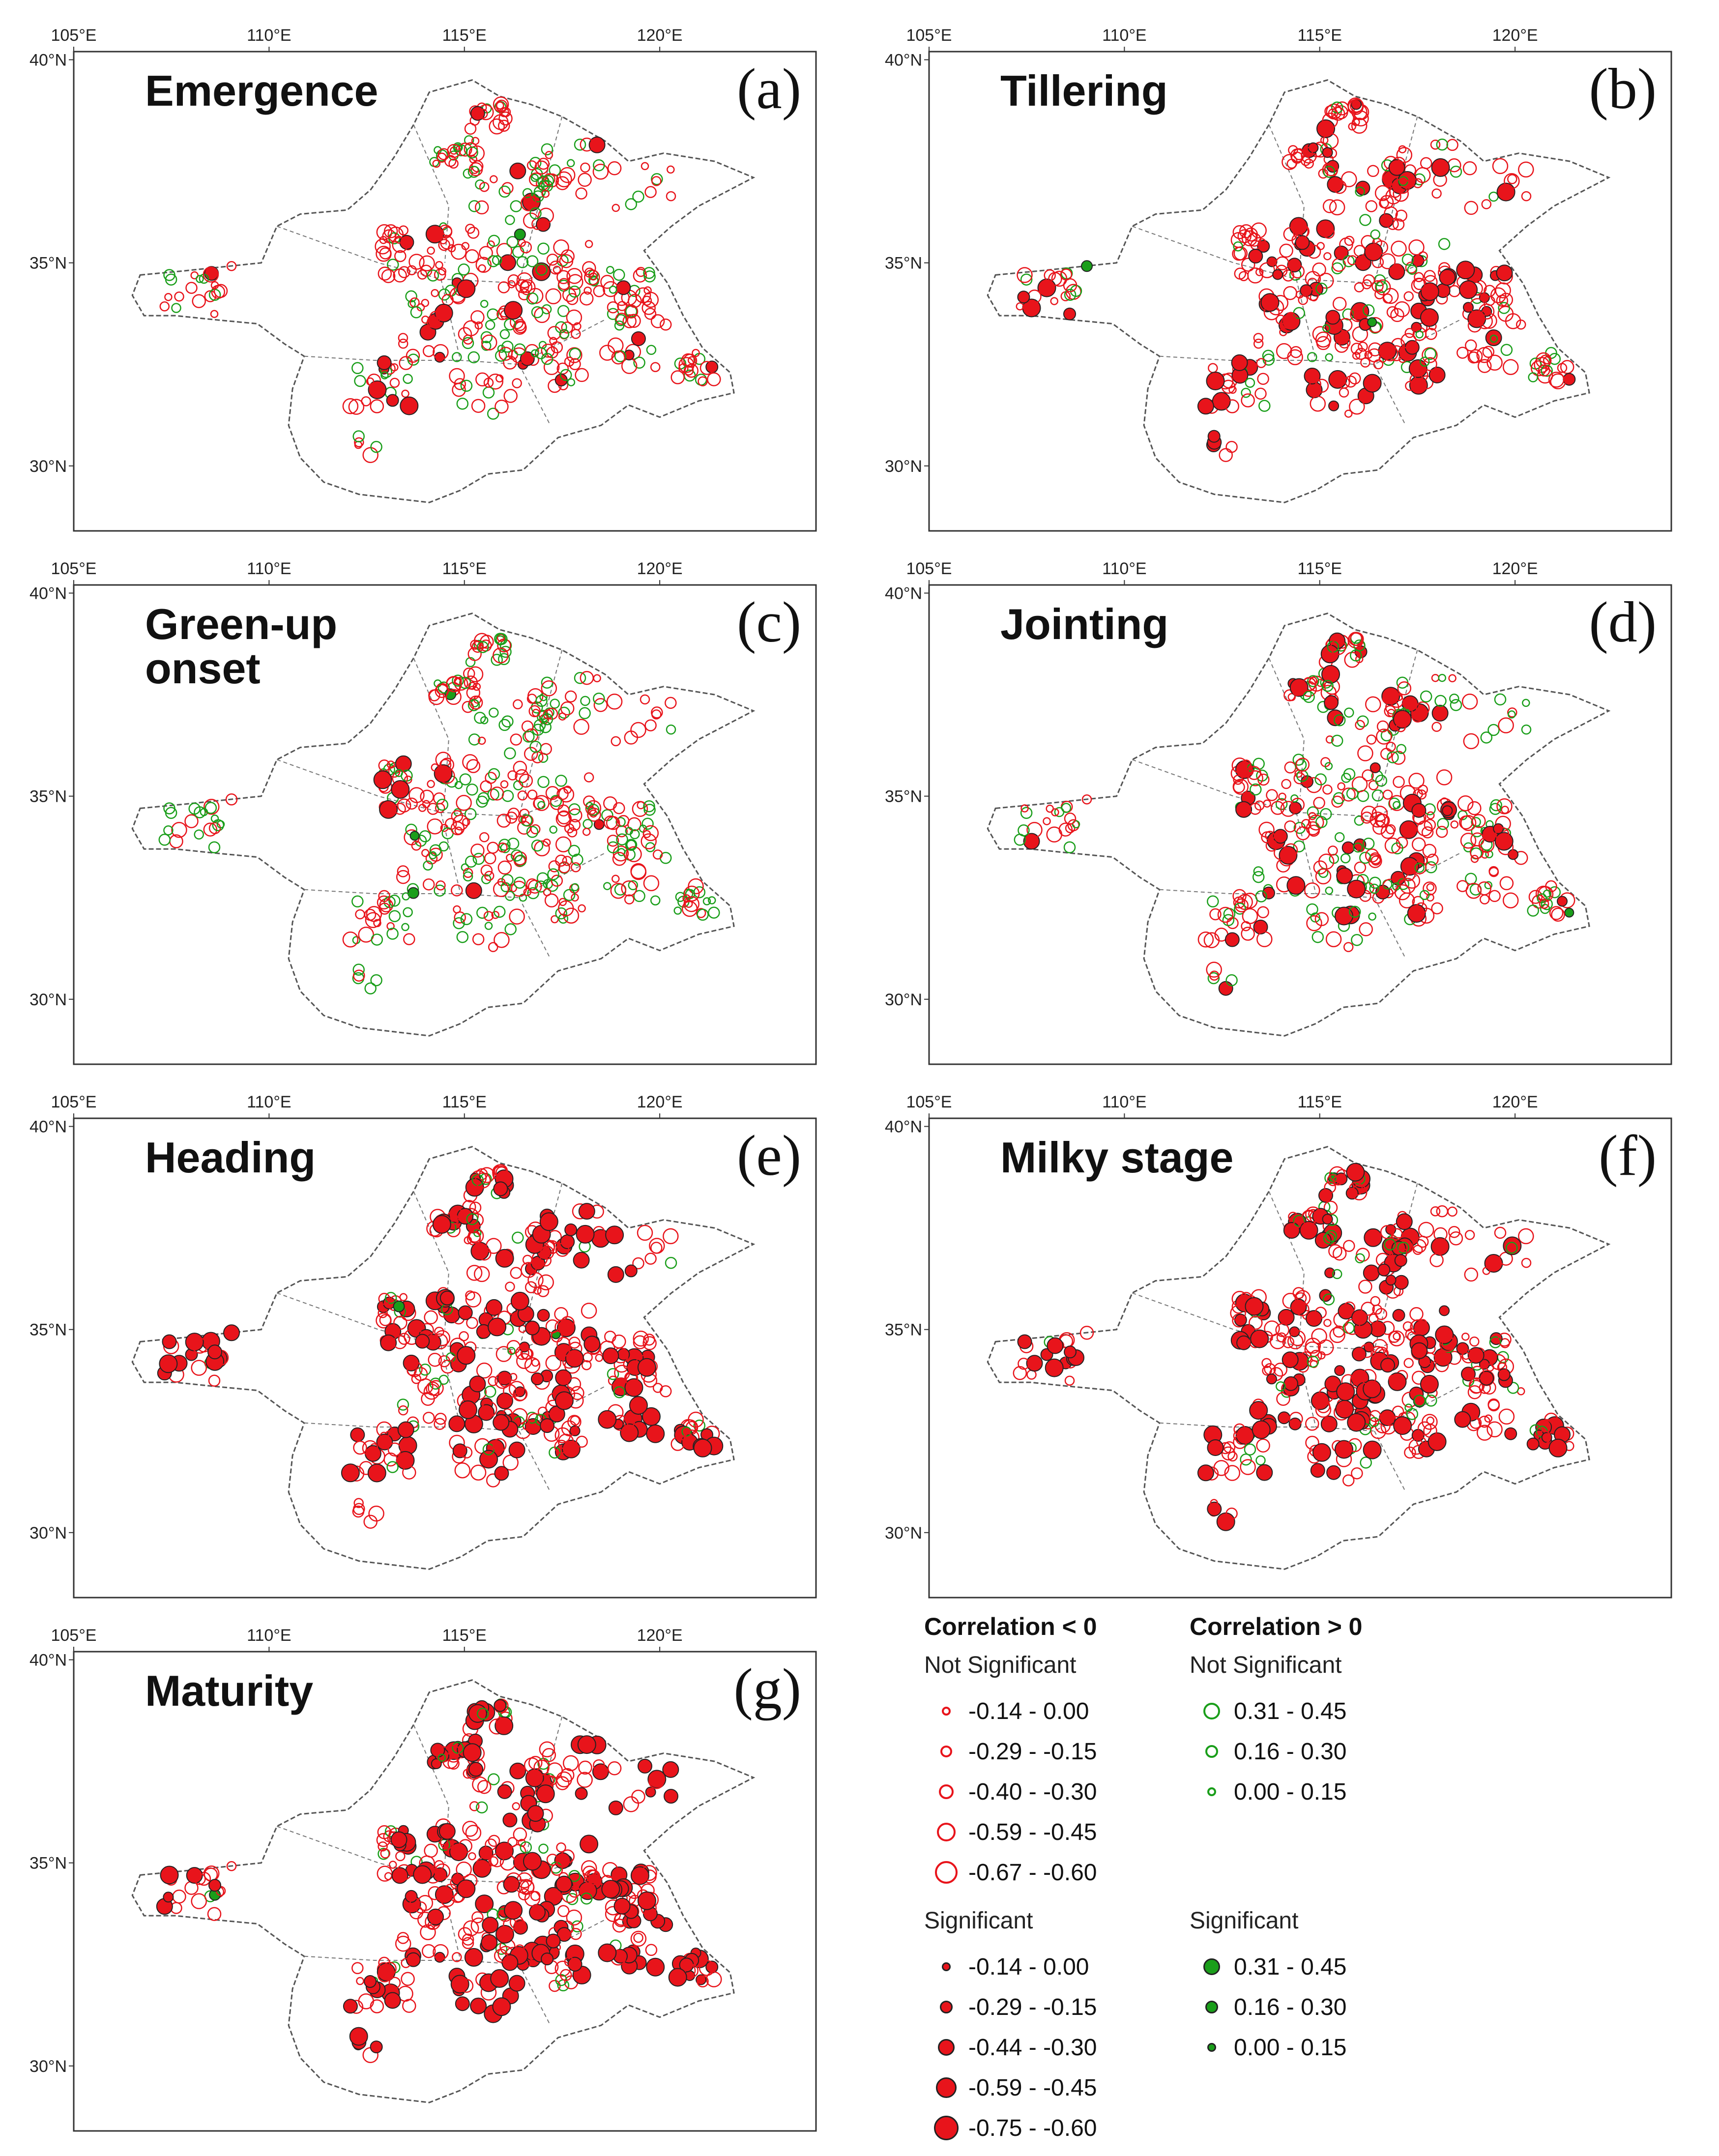 The image size is (1719, 2156). What do you see at coordinates (1290, 1711) in the screenshot?
I see `legend-range-label: 0.31 - 0.45` at bounding box center [1290, 1711].